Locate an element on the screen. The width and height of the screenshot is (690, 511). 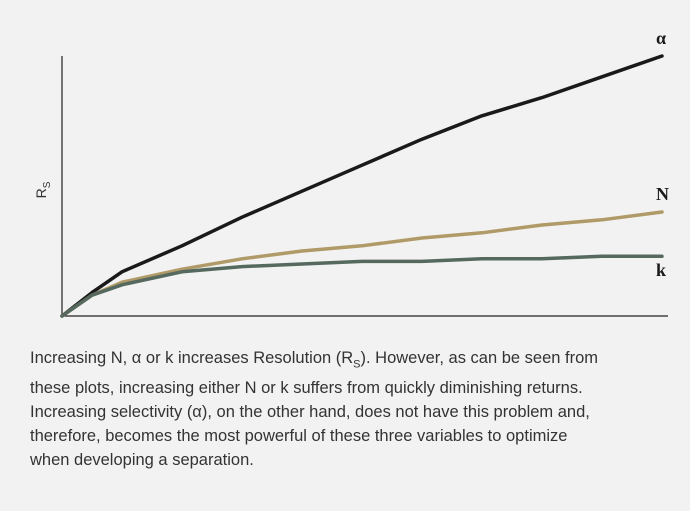
series-line is located at coordinates (362, 286).